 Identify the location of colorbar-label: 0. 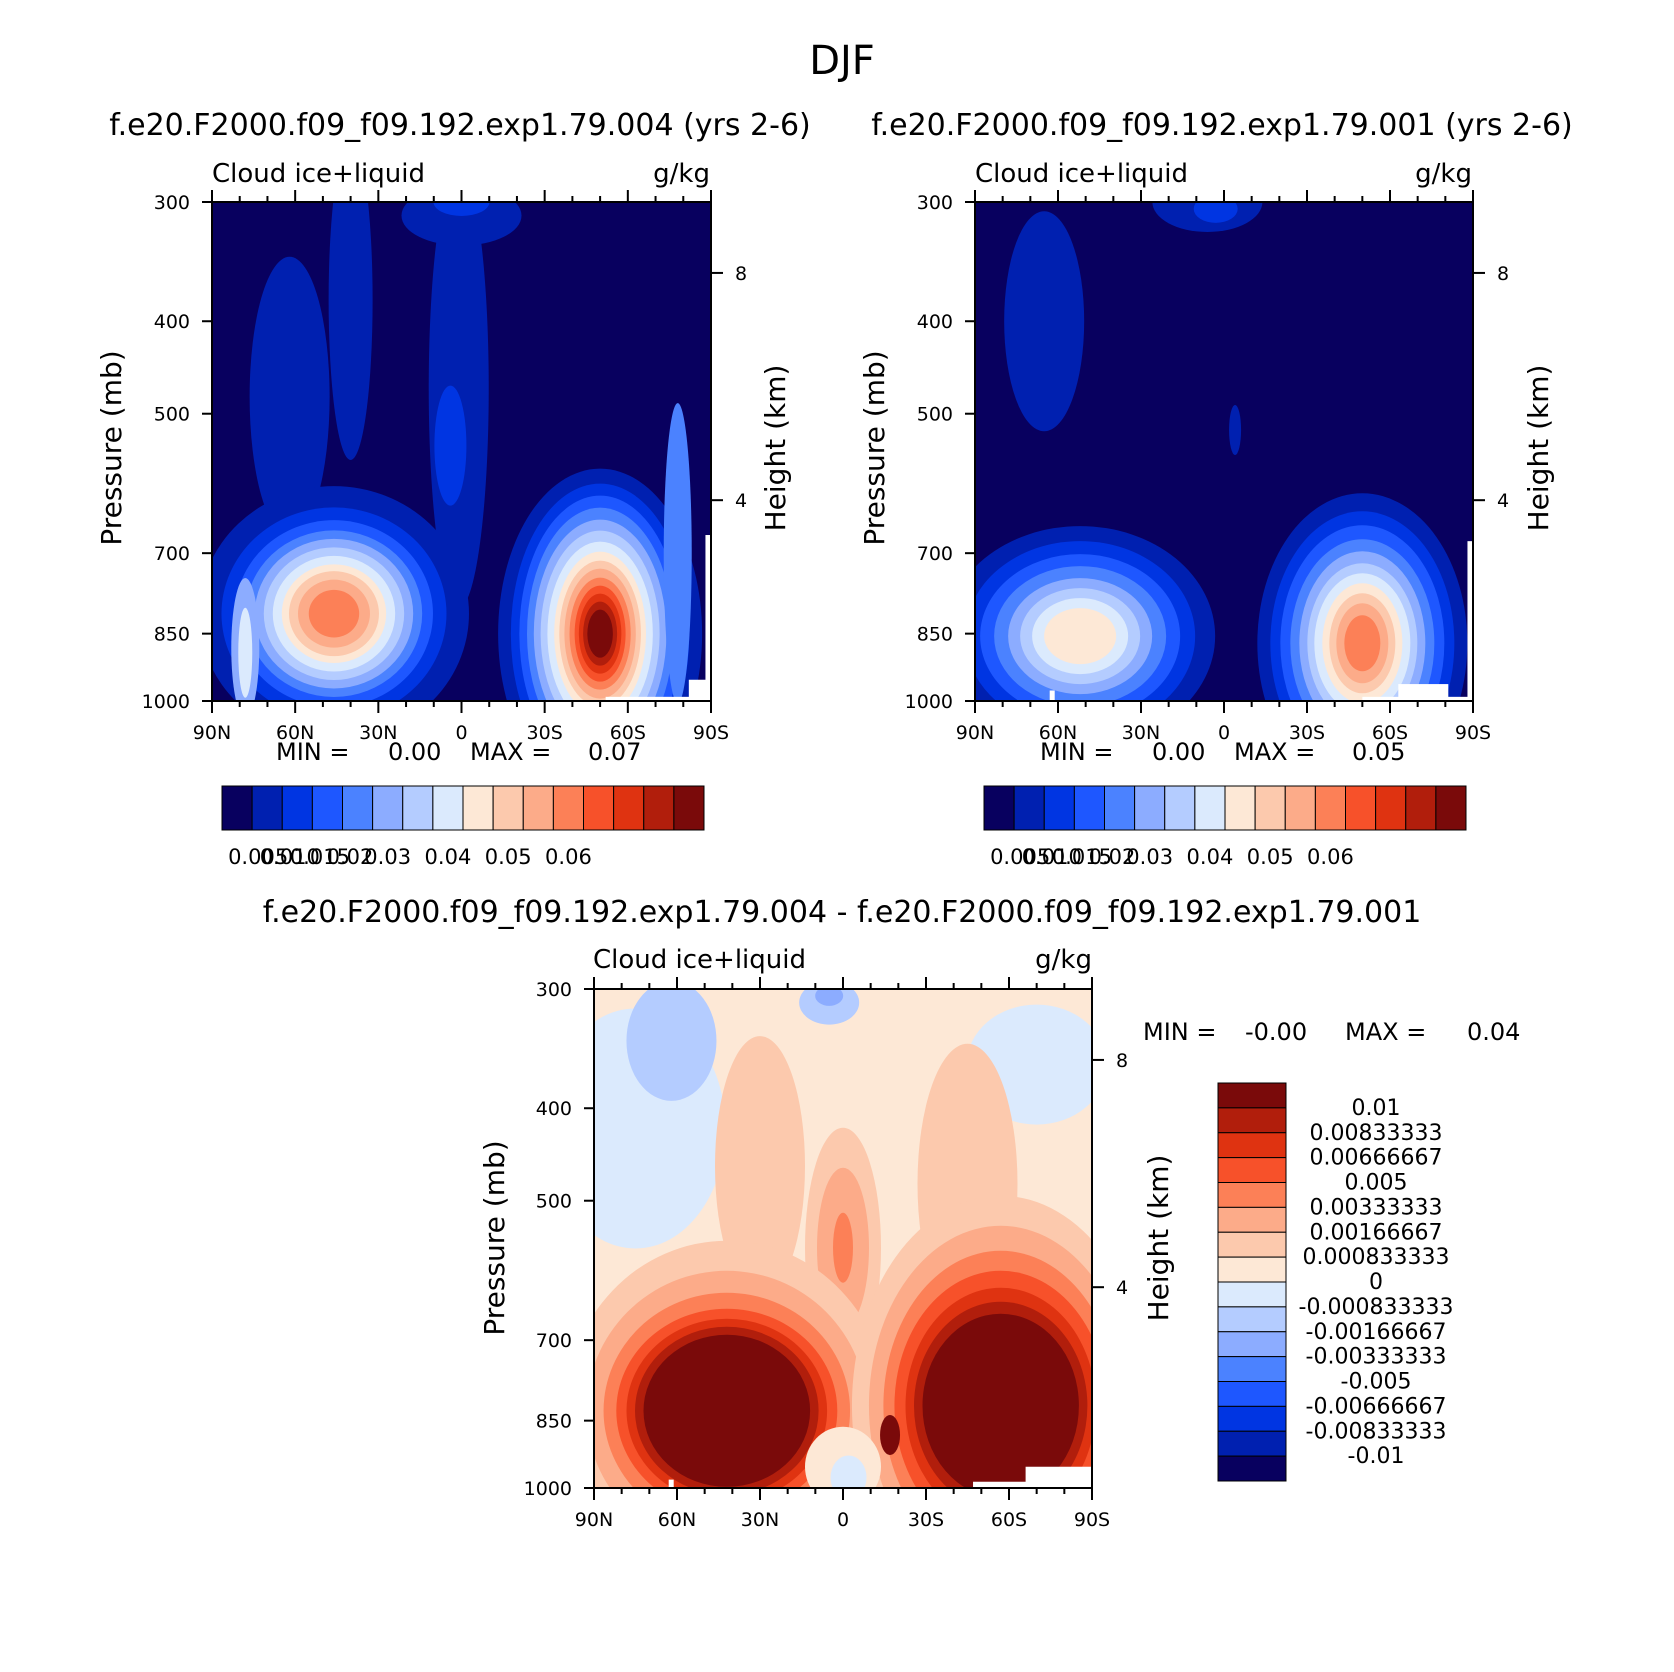
(1376, 1282).